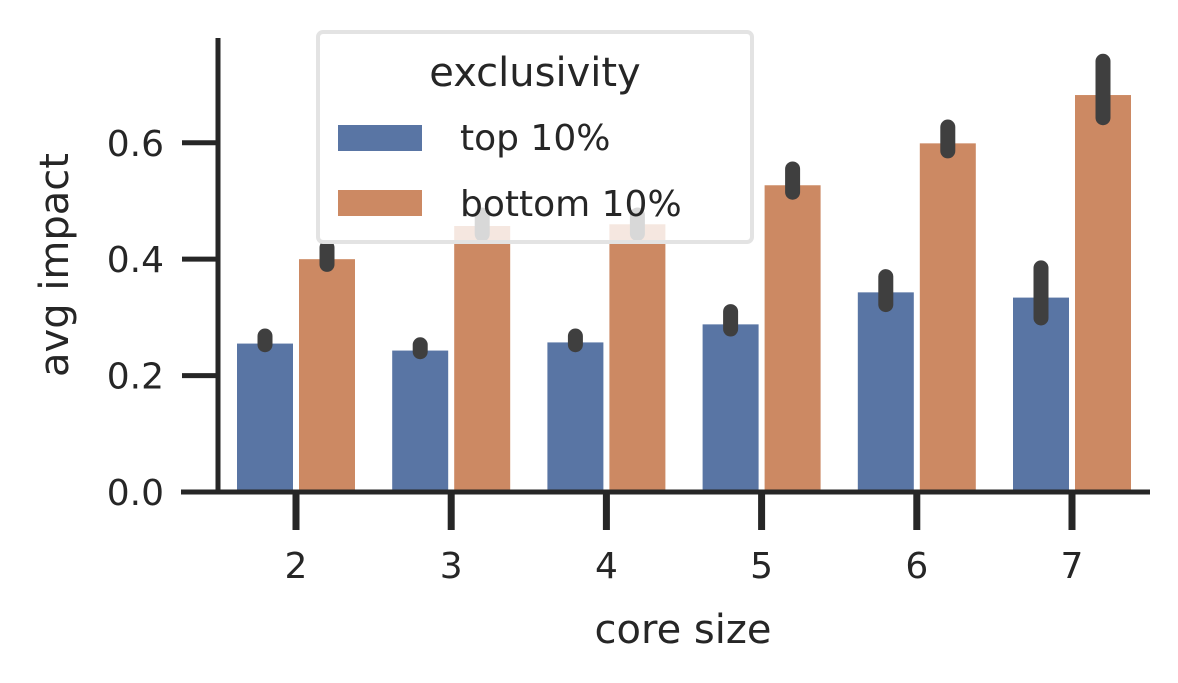 Image resolution: width=1178 pixels, height=683 pixels. I want to click on x-tick-label: 4, so click(606, 566).